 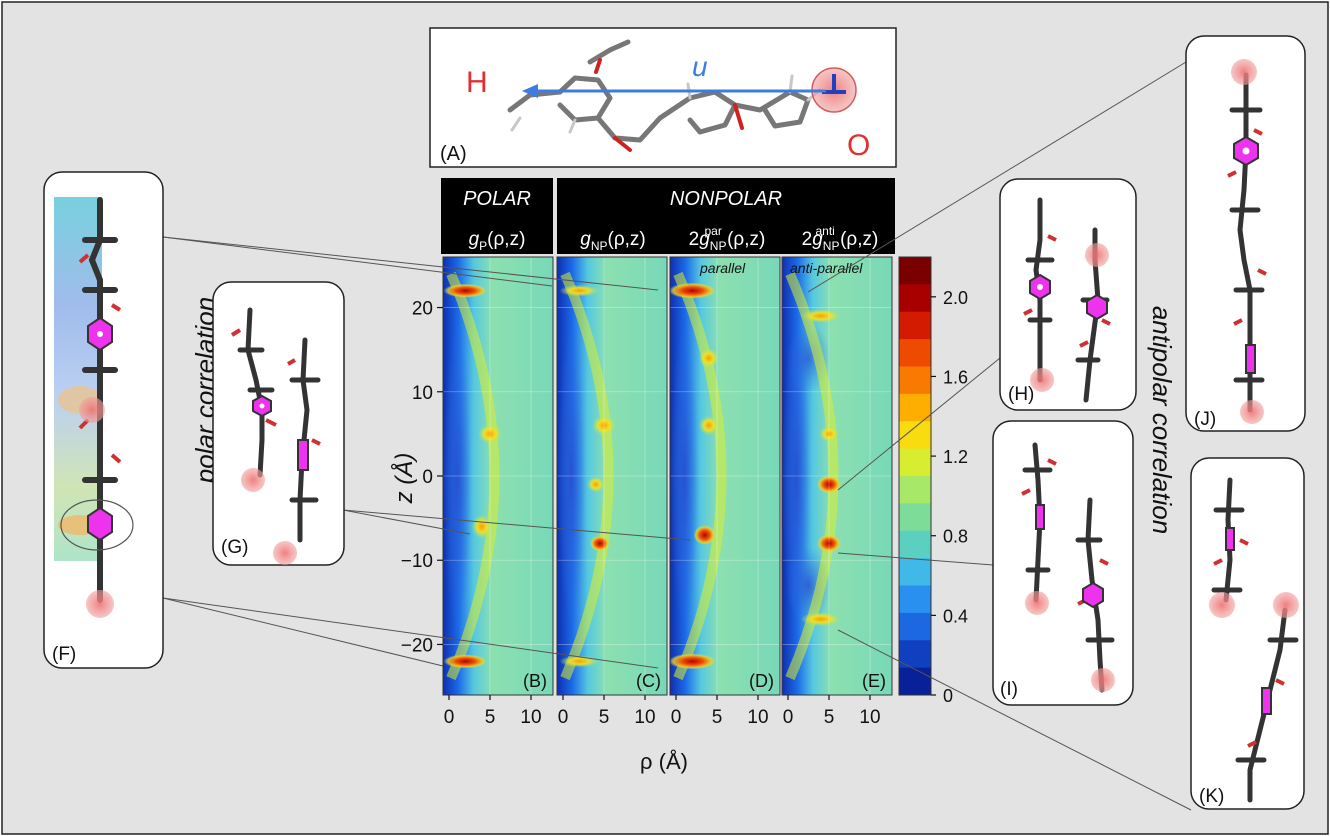 What do you see at coordinates (955, 377) in the screenshot?
I see `colorbar-tick-label: 1.6` at bounding box center [955, 377].